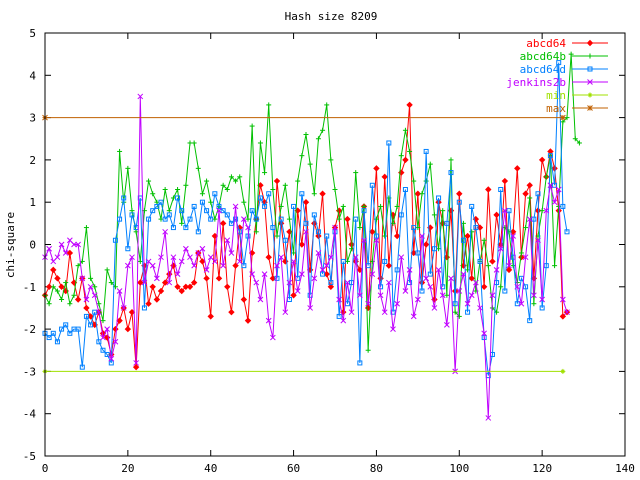  Describe the element at coordinates (30, 414) in the screenshot. I see `y-tick-label: -4` at that location.